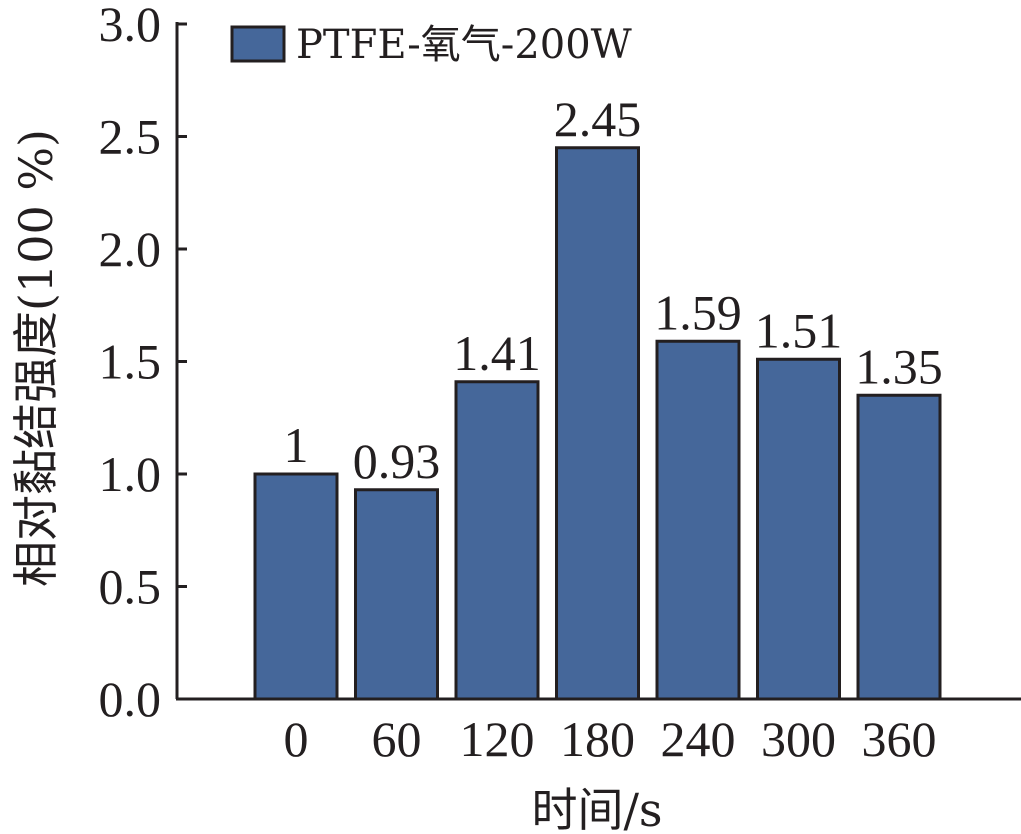  I want to click on y-tick-label: 1.0, so click(130, 474).